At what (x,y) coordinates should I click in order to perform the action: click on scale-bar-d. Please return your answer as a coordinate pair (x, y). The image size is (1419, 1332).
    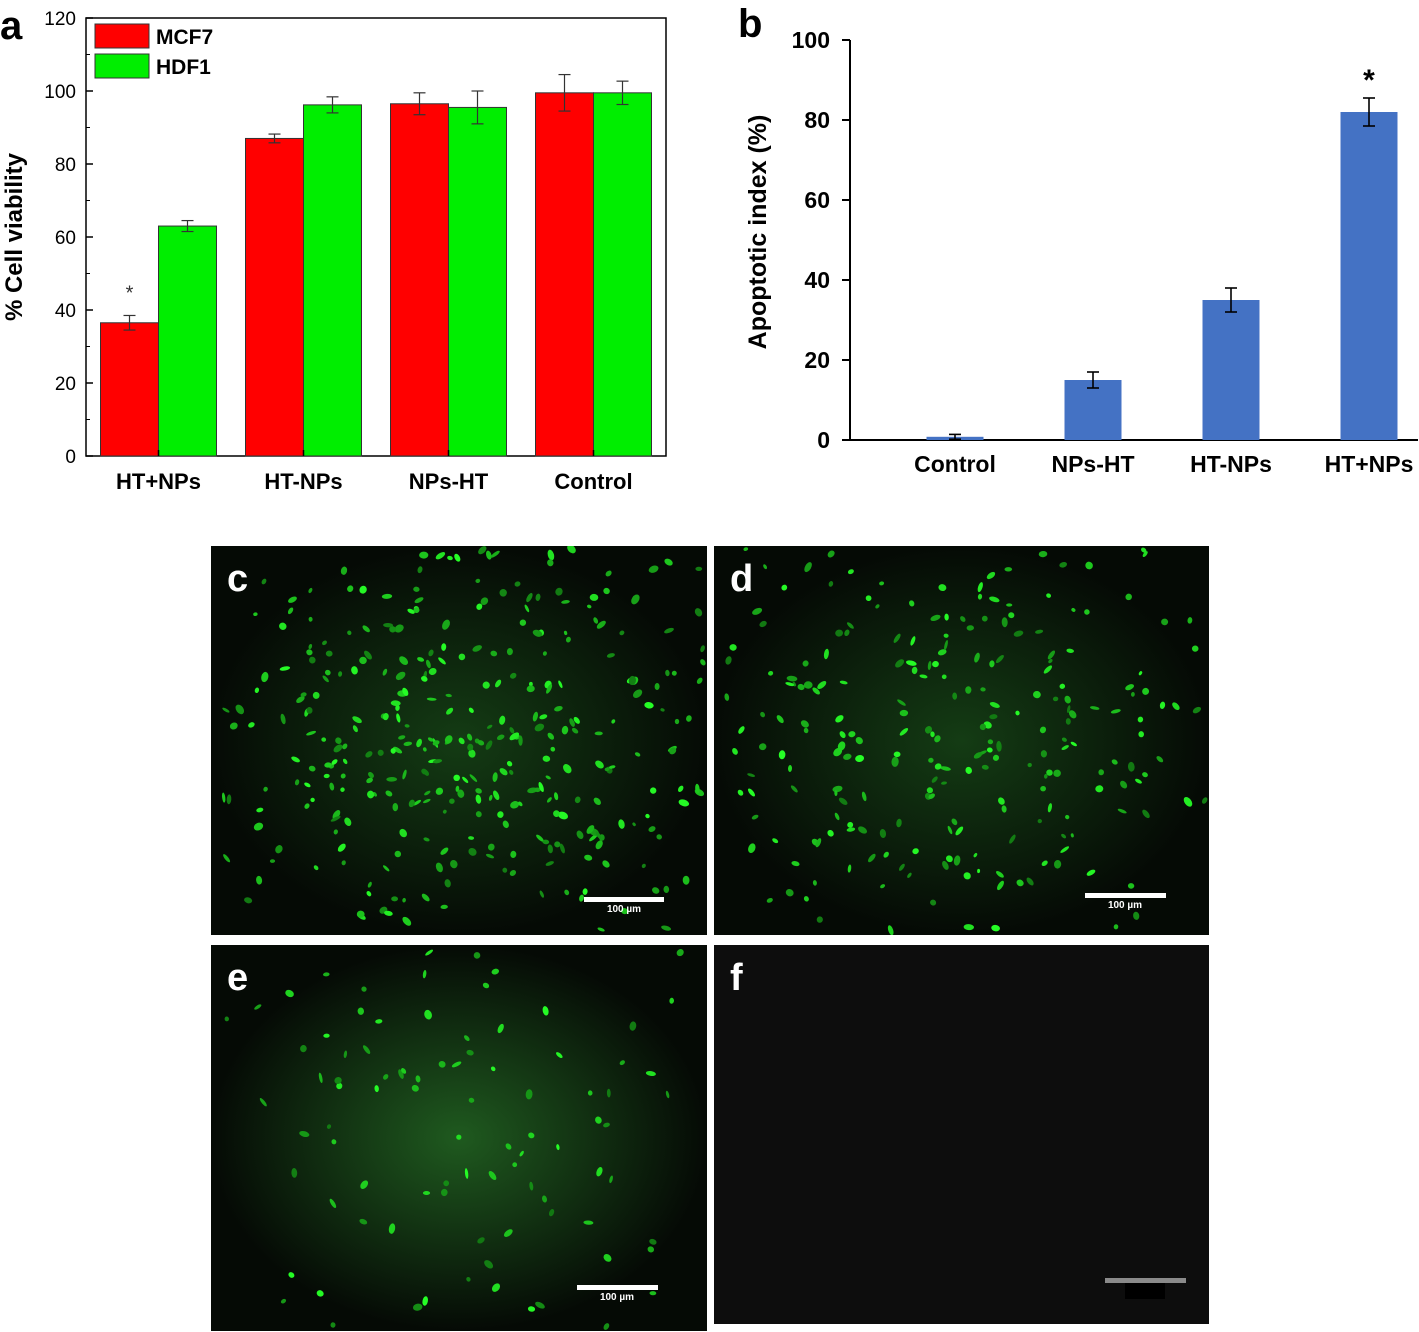
    Looking at the image, I should click on (1125, 895).